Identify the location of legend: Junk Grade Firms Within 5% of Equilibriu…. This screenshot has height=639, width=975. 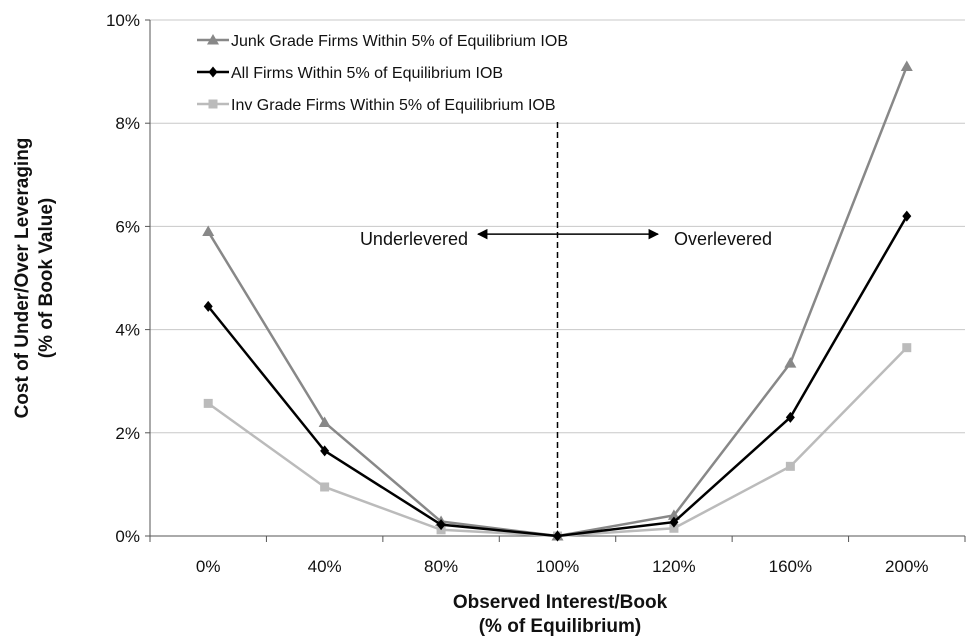
(382, 73).